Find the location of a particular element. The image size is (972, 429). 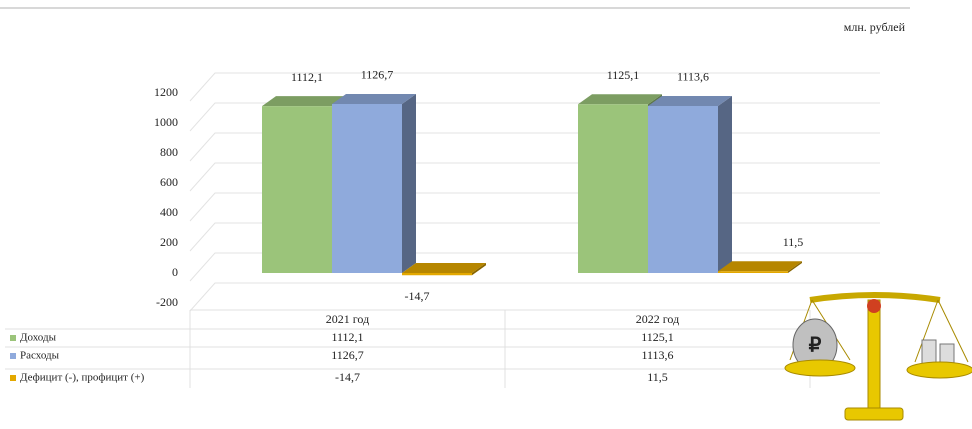

value-label: 1126,7 is located at coordinates (377, 75).